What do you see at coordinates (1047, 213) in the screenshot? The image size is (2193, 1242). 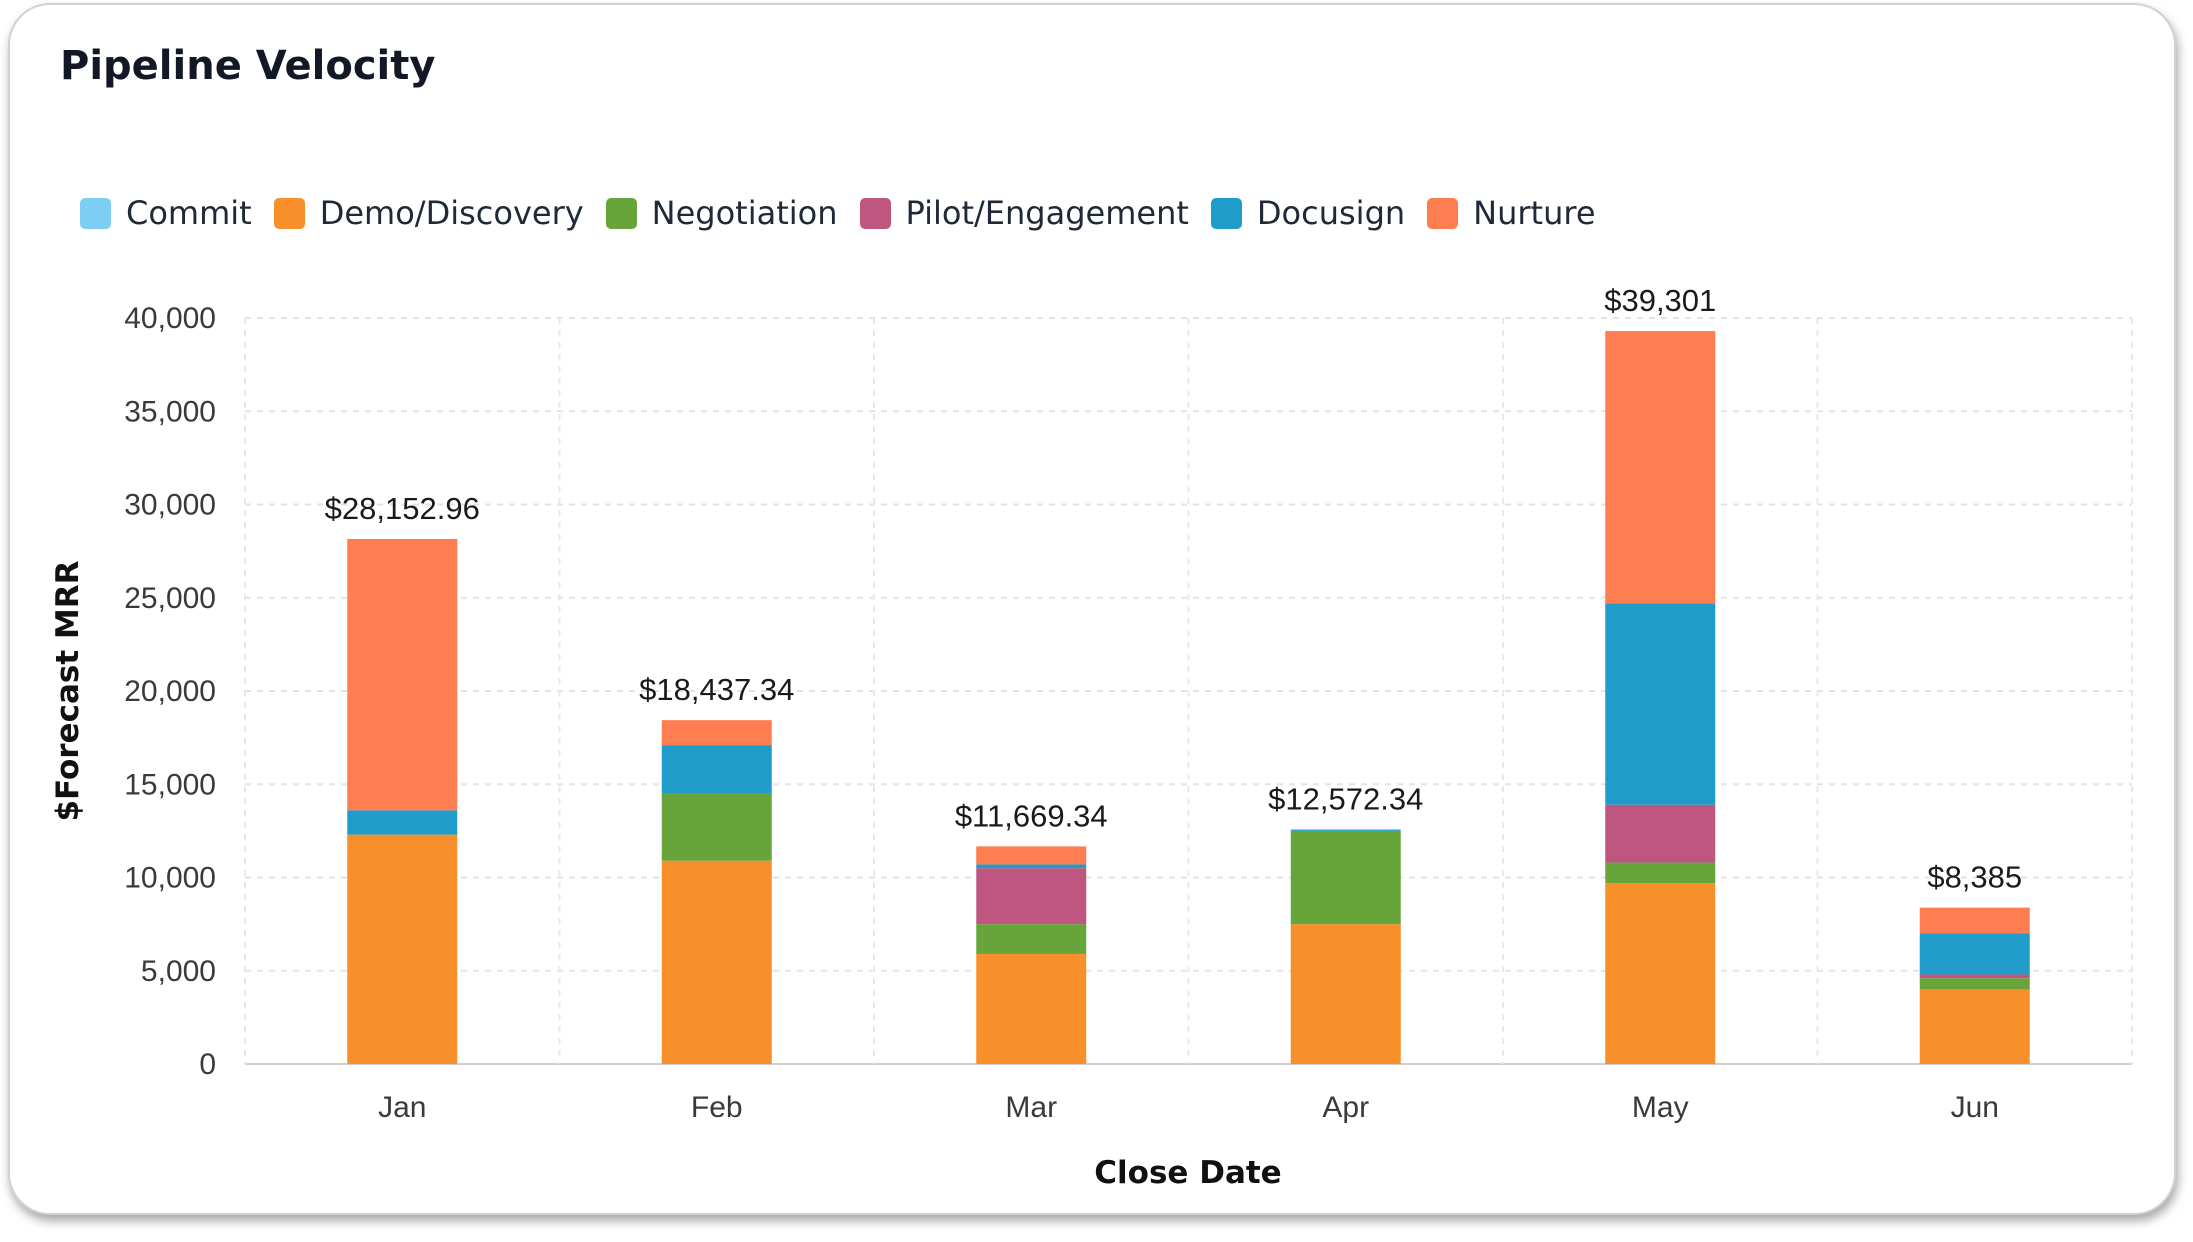 I see `legend-label: Pilot/Engagement` at bounding box center [1047, 213].